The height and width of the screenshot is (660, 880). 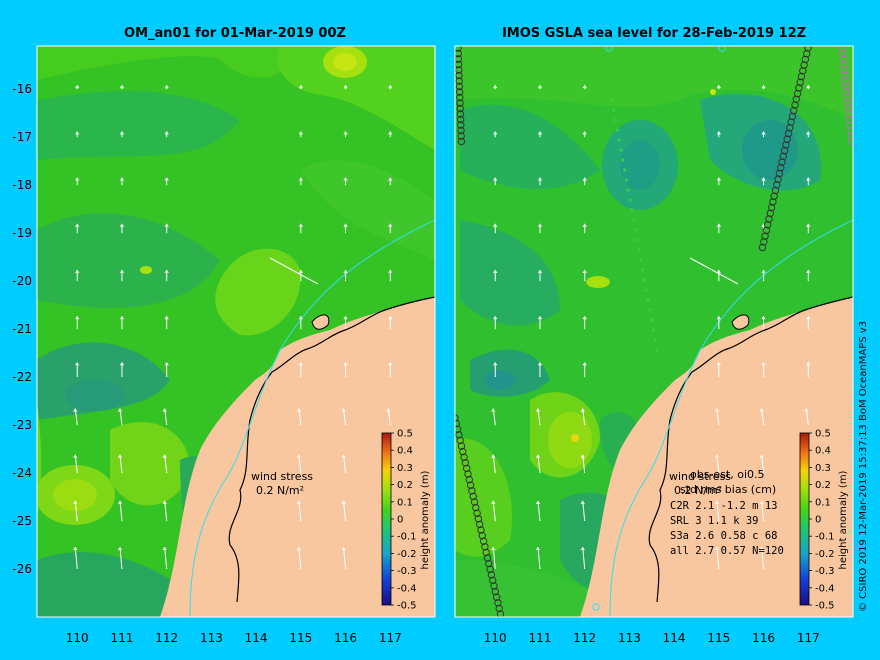 I want to click on right-map-title: IMOS GSLA sea level for 28-Feb-2019 12Z, so click(x=654, y=33).